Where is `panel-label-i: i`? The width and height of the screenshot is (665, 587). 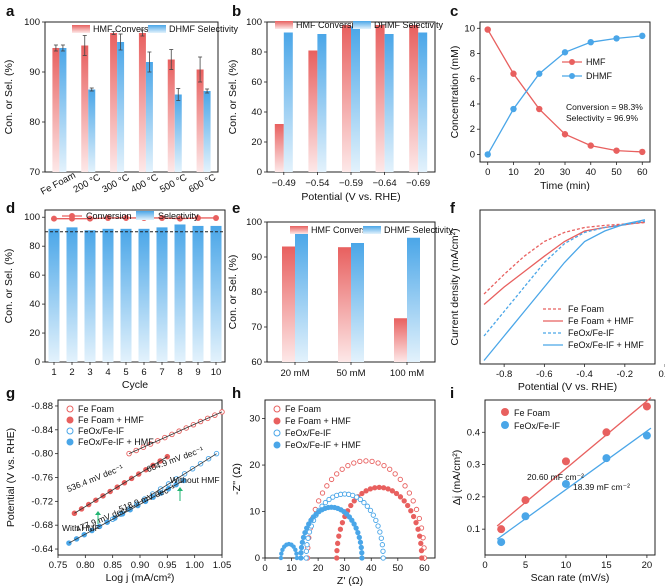 panel-label-i: i is located at coordinates (452, 393).